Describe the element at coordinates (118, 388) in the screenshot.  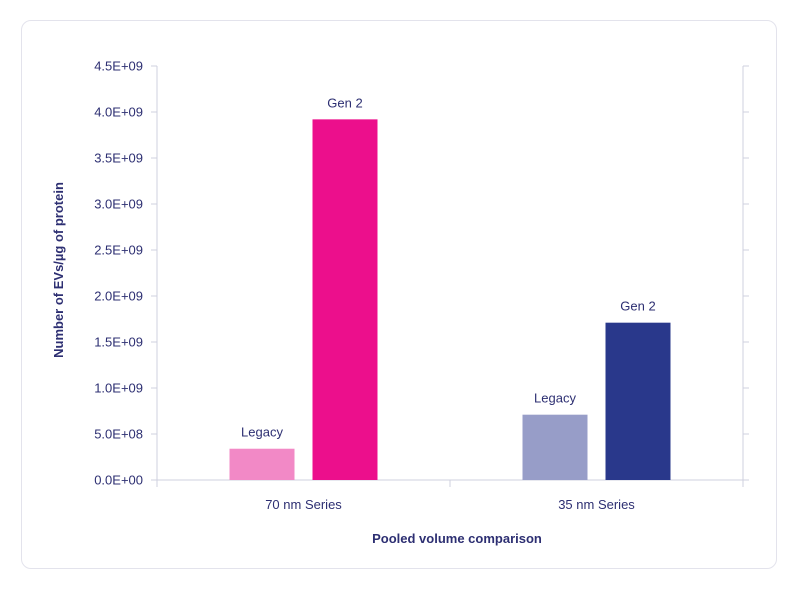
I see `y-tick-label: 1.0E+09` at that location.